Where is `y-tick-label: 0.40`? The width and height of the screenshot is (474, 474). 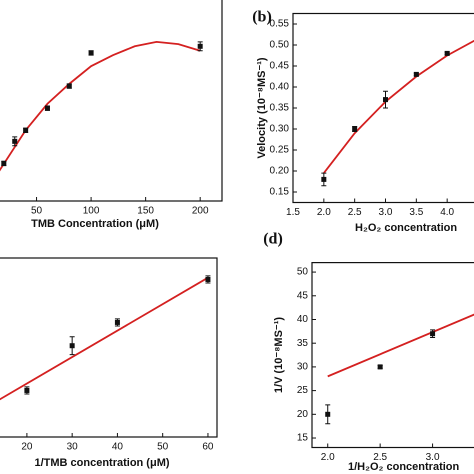 y-tick-label: 0.40 is located at coordinates (280, 87).